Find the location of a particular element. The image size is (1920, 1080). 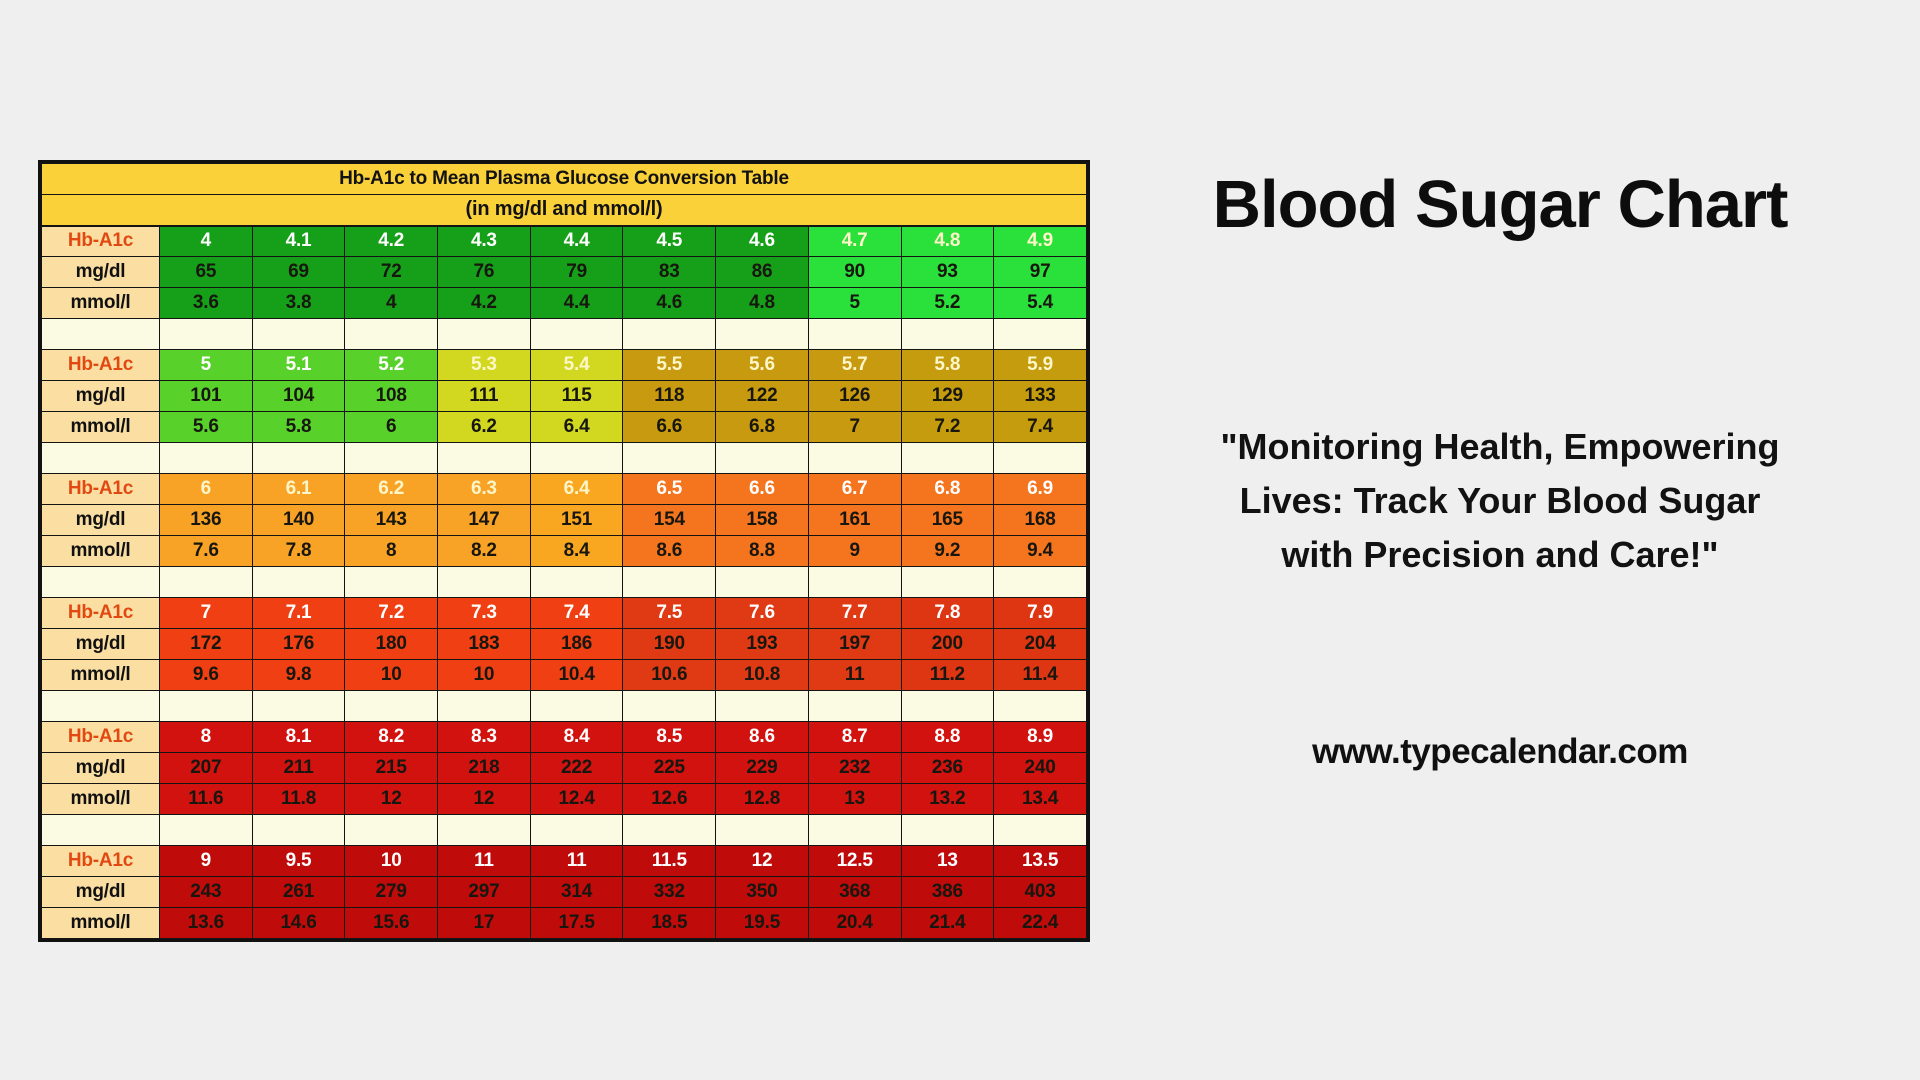

table-cell: 236 is located at coordinates (947, 768).